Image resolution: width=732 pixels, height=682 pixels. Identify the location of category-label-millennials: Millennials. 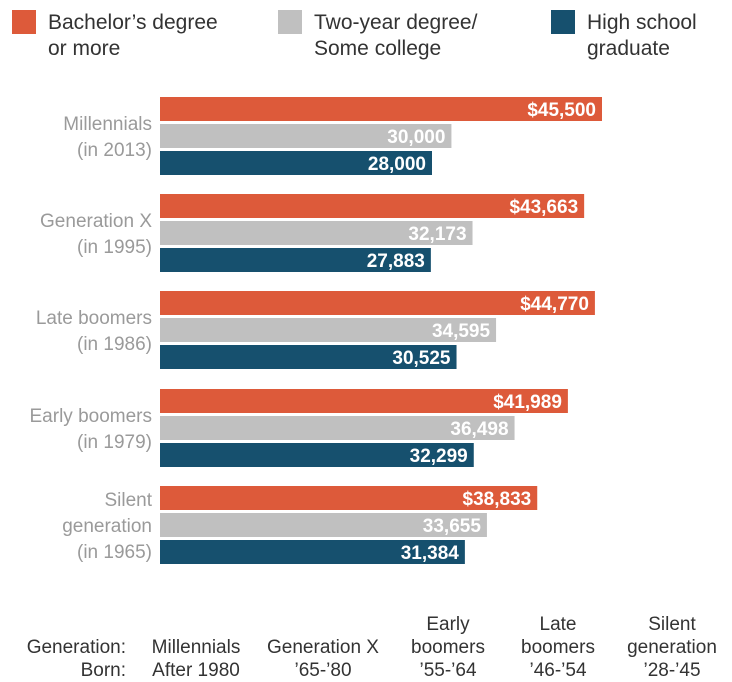
(107, 124).